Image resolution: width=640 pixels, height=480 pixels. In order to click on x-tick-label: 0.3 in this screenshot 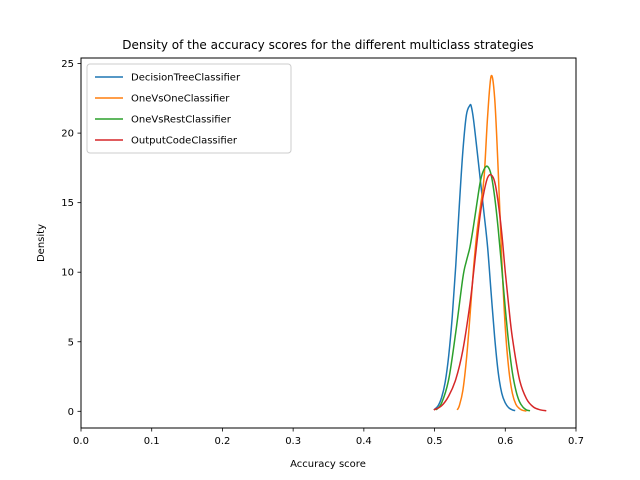, I will do `click(293, 441)`.